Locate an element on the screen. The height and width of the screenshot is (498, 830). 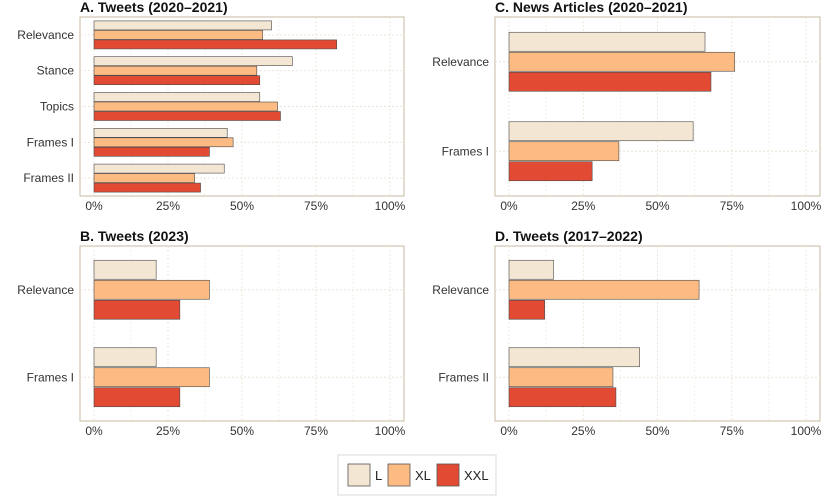
legend: L XL XXL is located at coordinates (417, 475).